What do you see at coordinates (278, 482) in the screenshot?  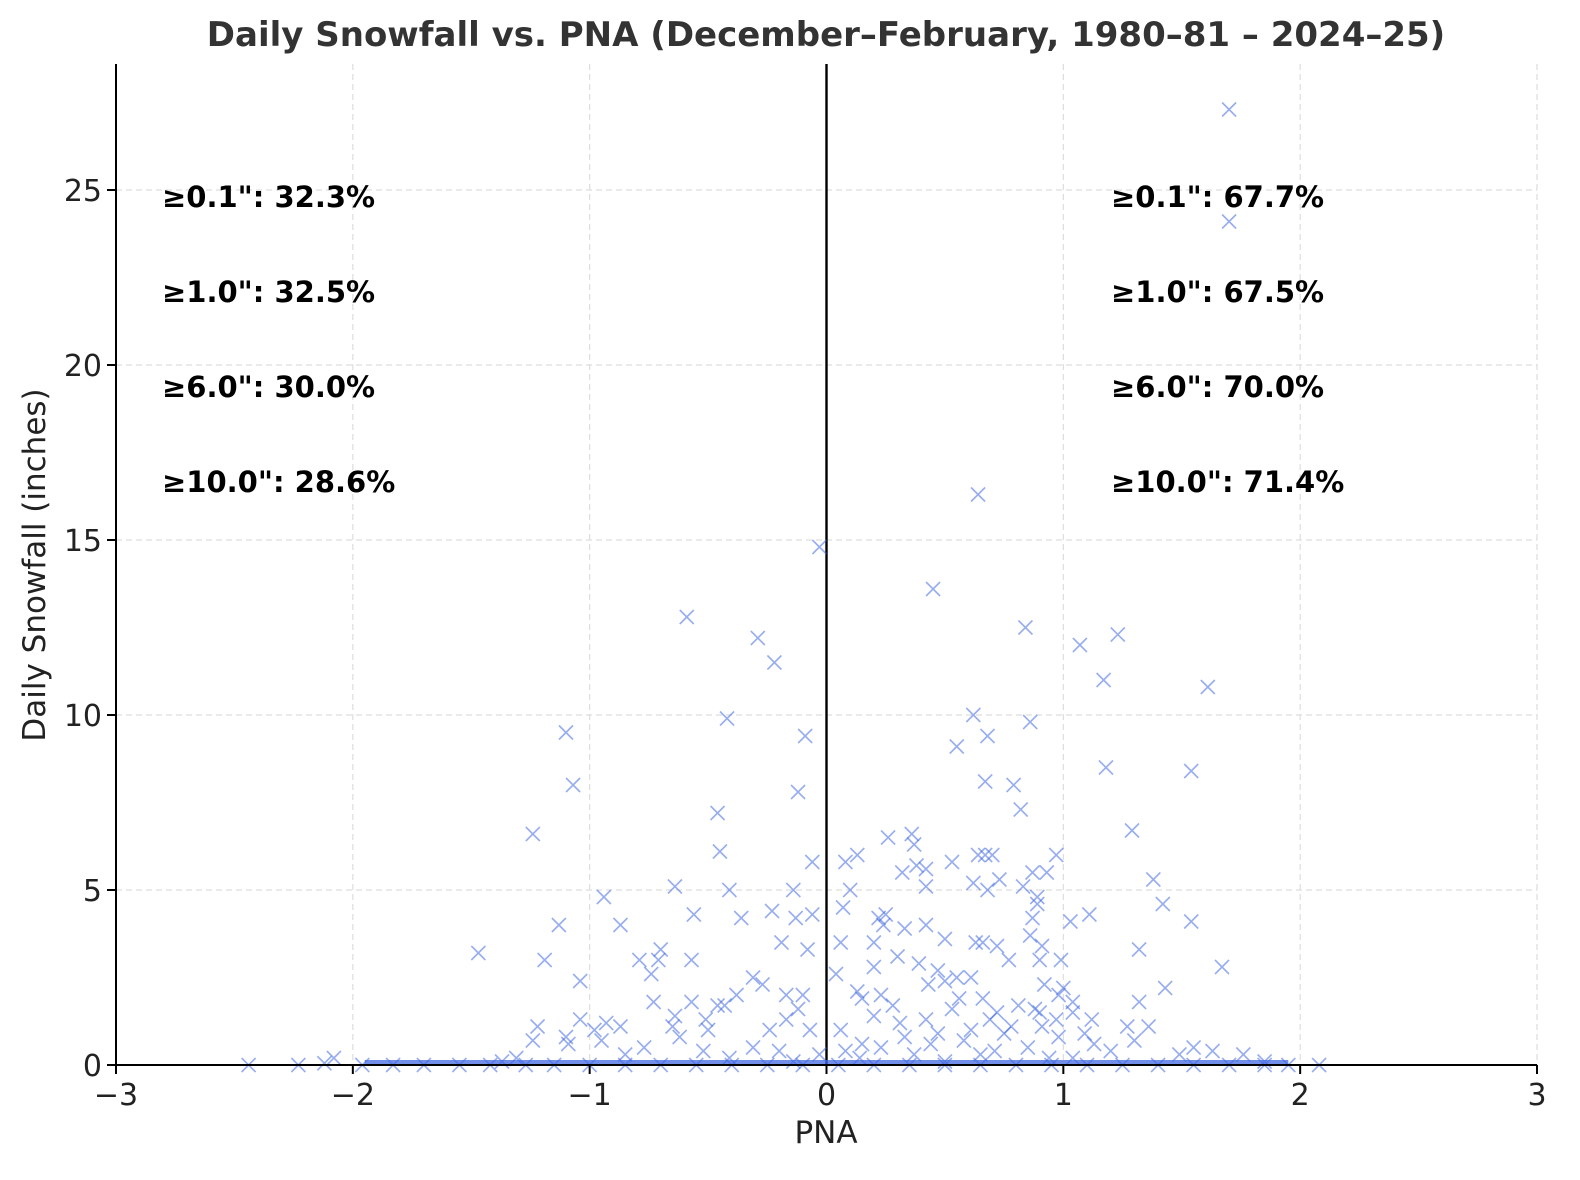 I see `neg-annotation-10.0: ≥10.0": 28.6%` at bounding box center [278, 482].